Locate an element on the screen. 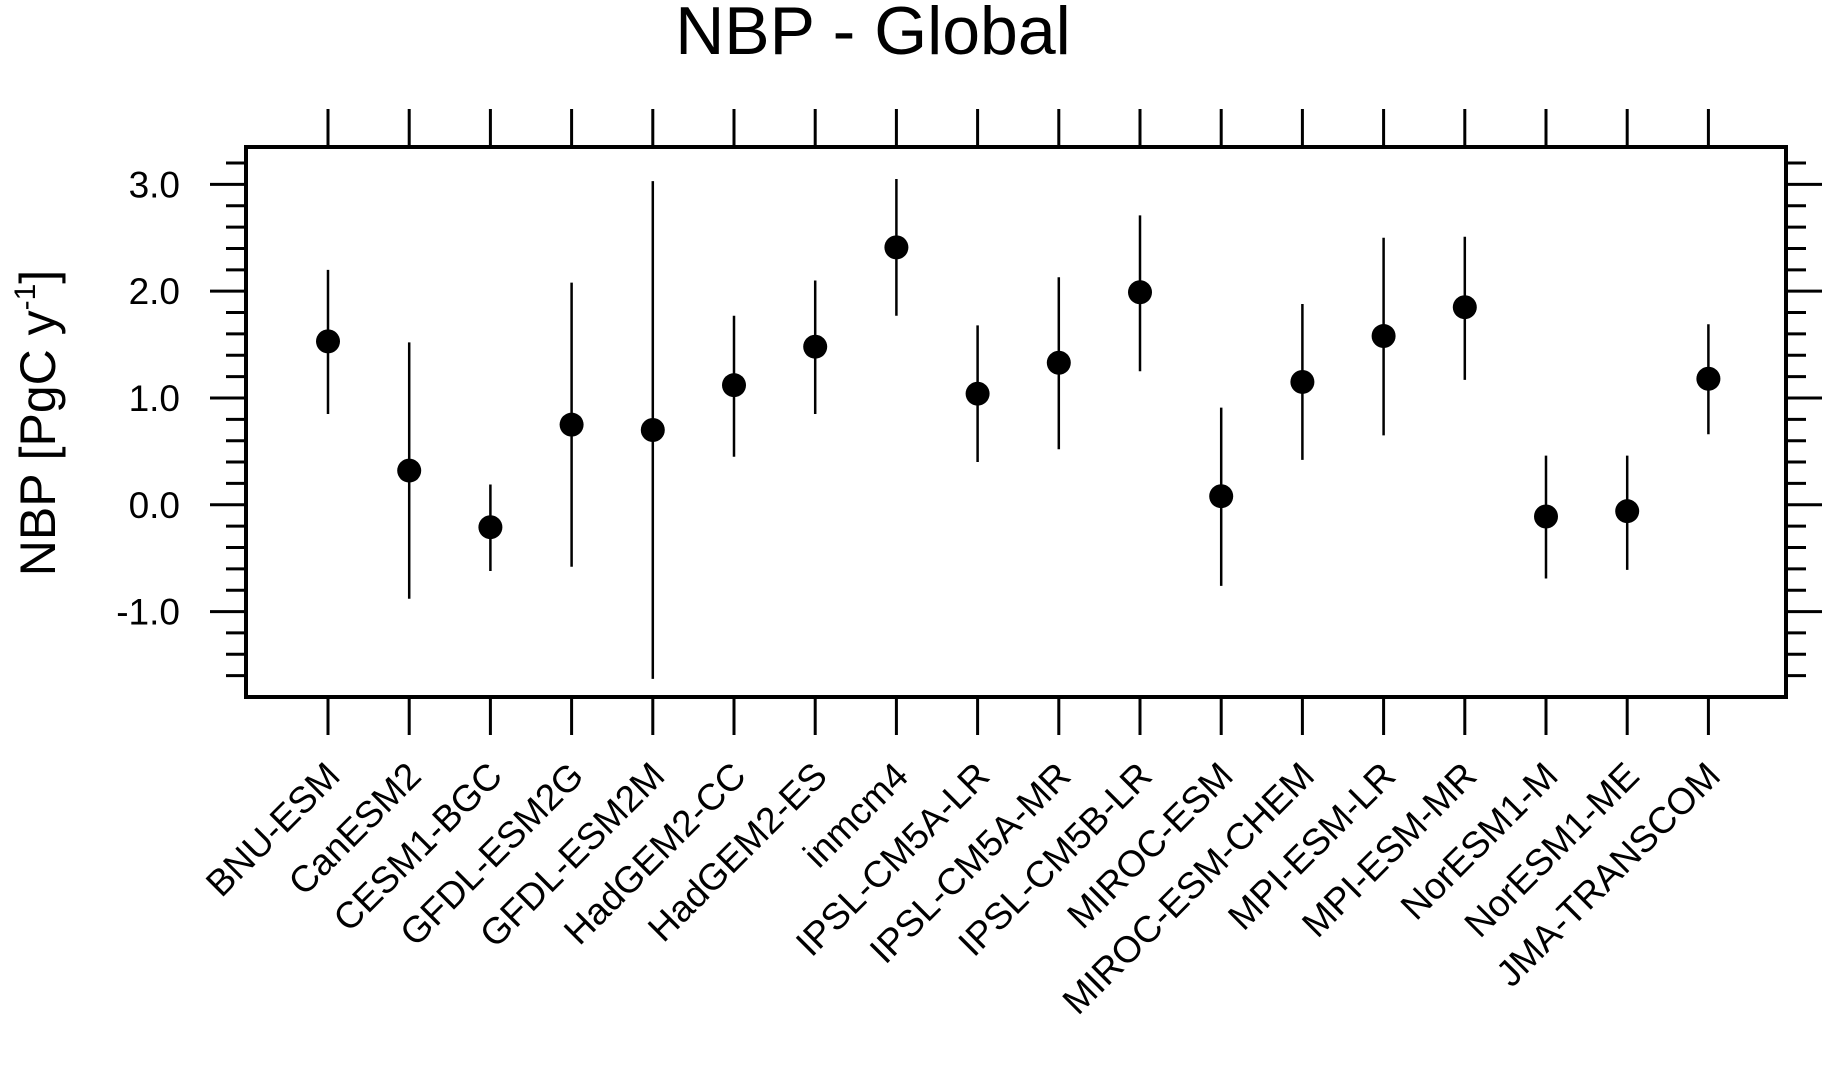  y-axis-label-close: ] is located at coordinates (38, 277).